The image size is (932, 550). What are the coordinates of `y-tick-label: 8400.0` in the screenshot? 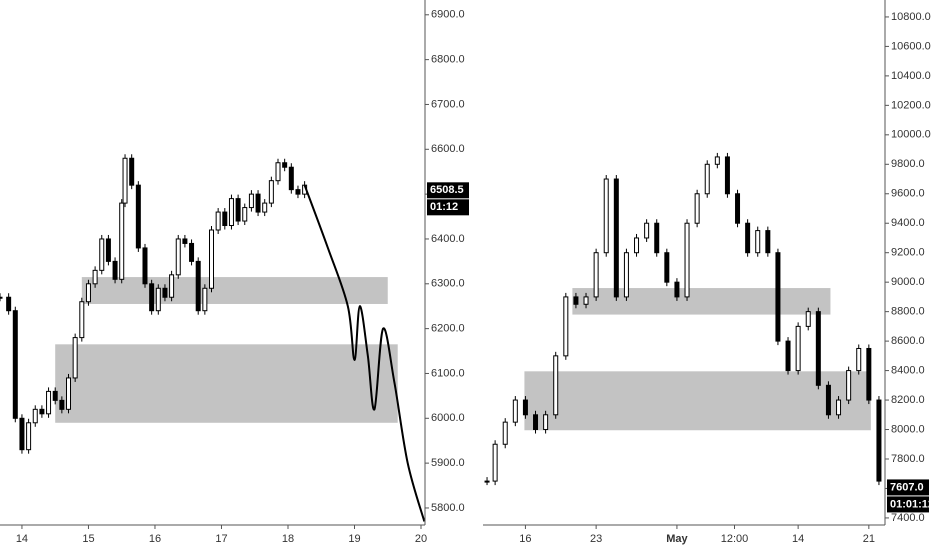 It's located at (908, 370).